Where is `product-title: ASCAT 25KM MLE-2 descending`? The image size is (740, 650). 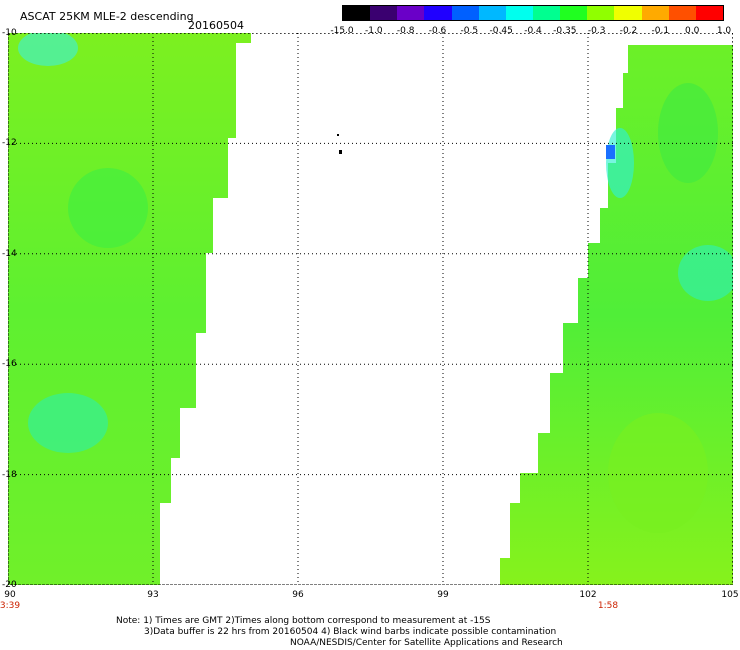 product-title: ASCAT 25KM MLE-2 descending is located at coordinates (107, 16).